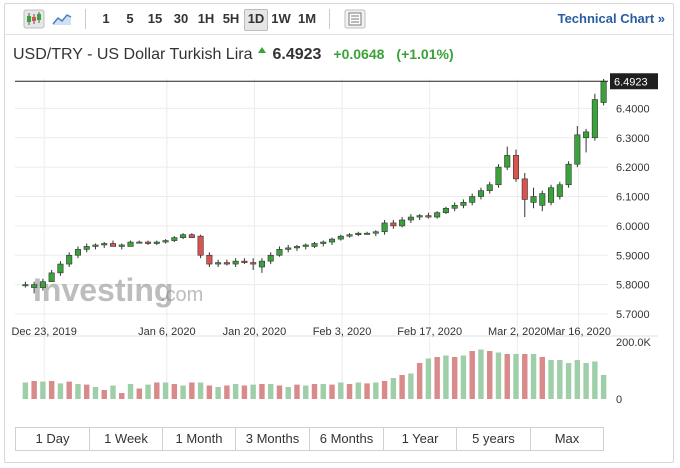 Image resolution: width=680 pixels, height=468 pixels. I want to click on last-price: 6.4923, so click(297, 54).